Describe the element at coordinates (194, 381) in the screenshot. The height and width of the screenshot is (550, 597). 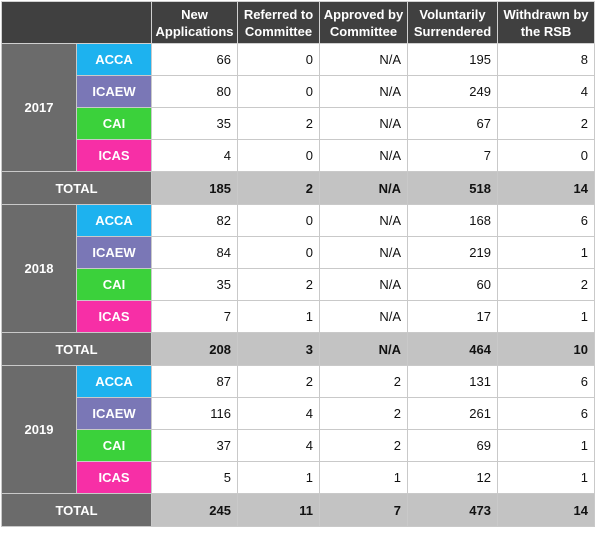
I see `value-cell: 87` at that location.